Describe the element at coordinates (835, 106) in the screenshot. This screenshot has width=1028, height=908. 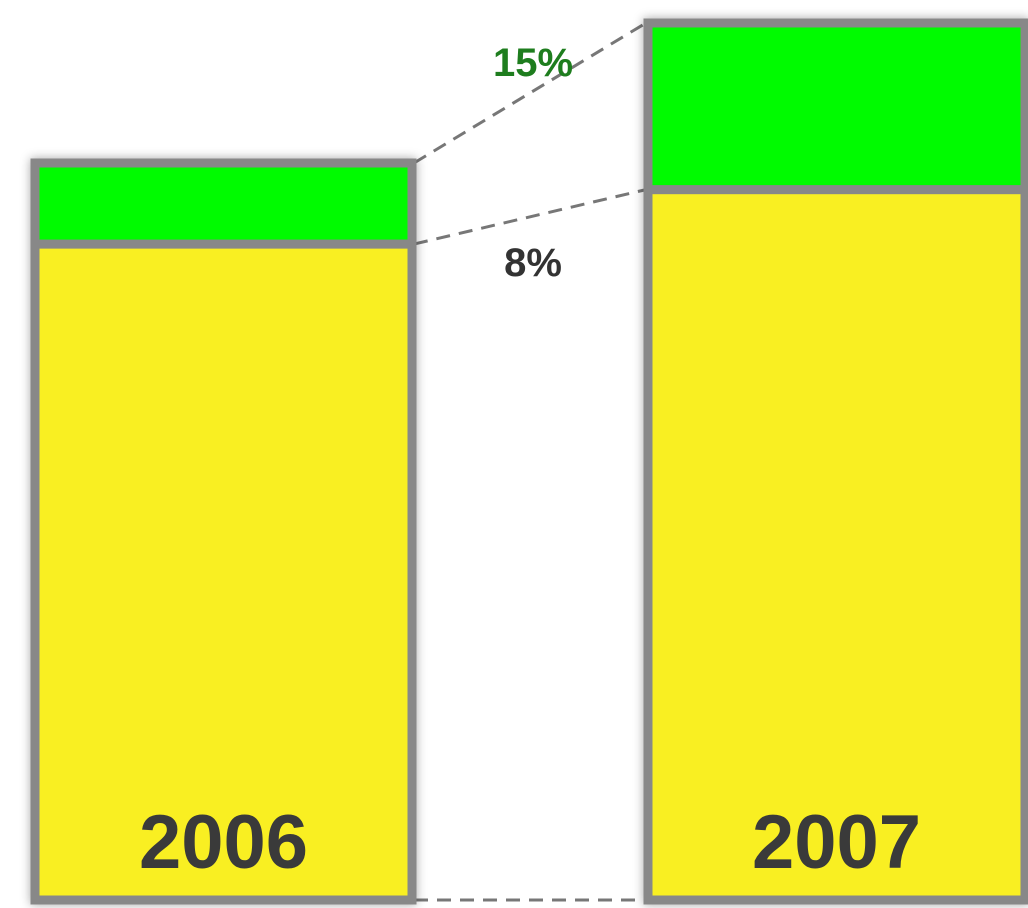
I see `bar-top-segment-2007` at that location.